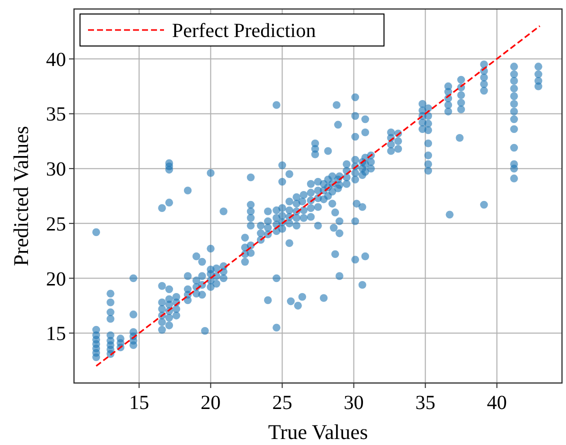  I want to click on y-tick-label: 40, so click(56, 59).